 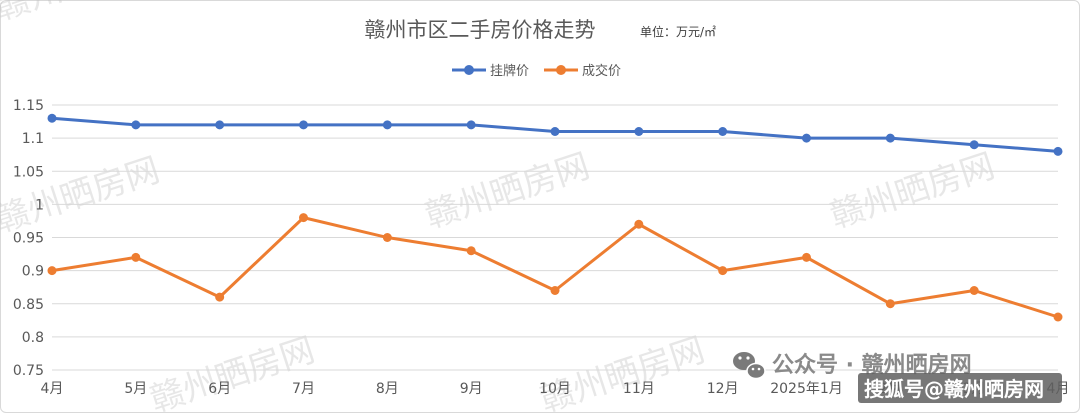 I want to click on x-tick-label: 10月, so click(x=555, y=389).